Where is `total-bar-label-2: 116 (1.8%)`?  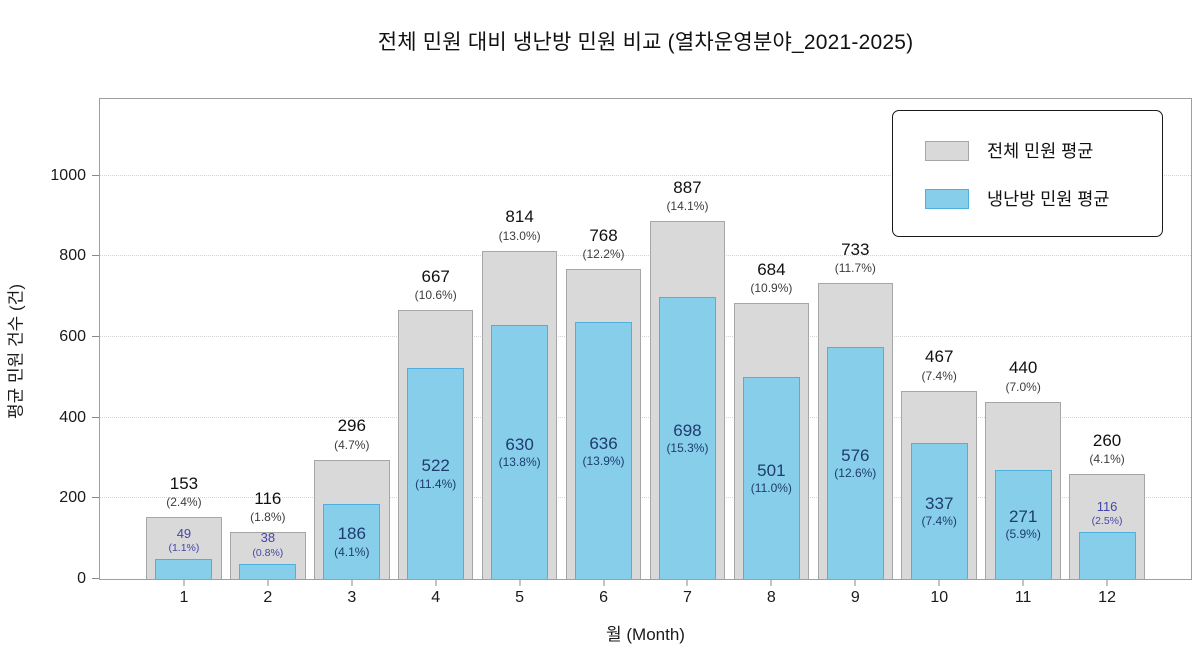
total-bar-label-2: 116 (1.8%) is located at coordinates (267, 506).